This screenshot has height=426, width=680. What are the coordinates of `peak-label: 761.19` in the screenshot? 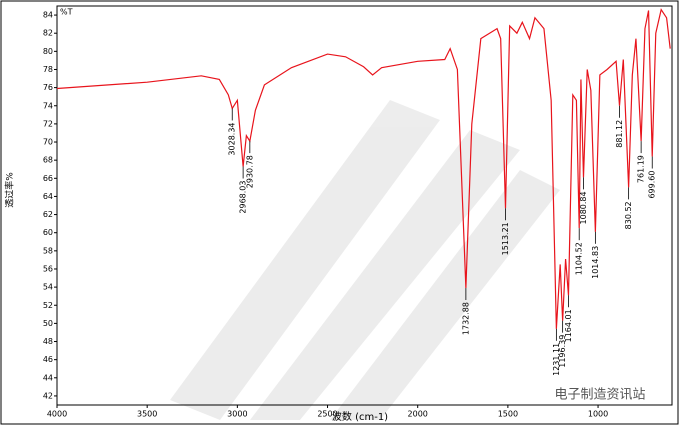 It's located at (641, 169).